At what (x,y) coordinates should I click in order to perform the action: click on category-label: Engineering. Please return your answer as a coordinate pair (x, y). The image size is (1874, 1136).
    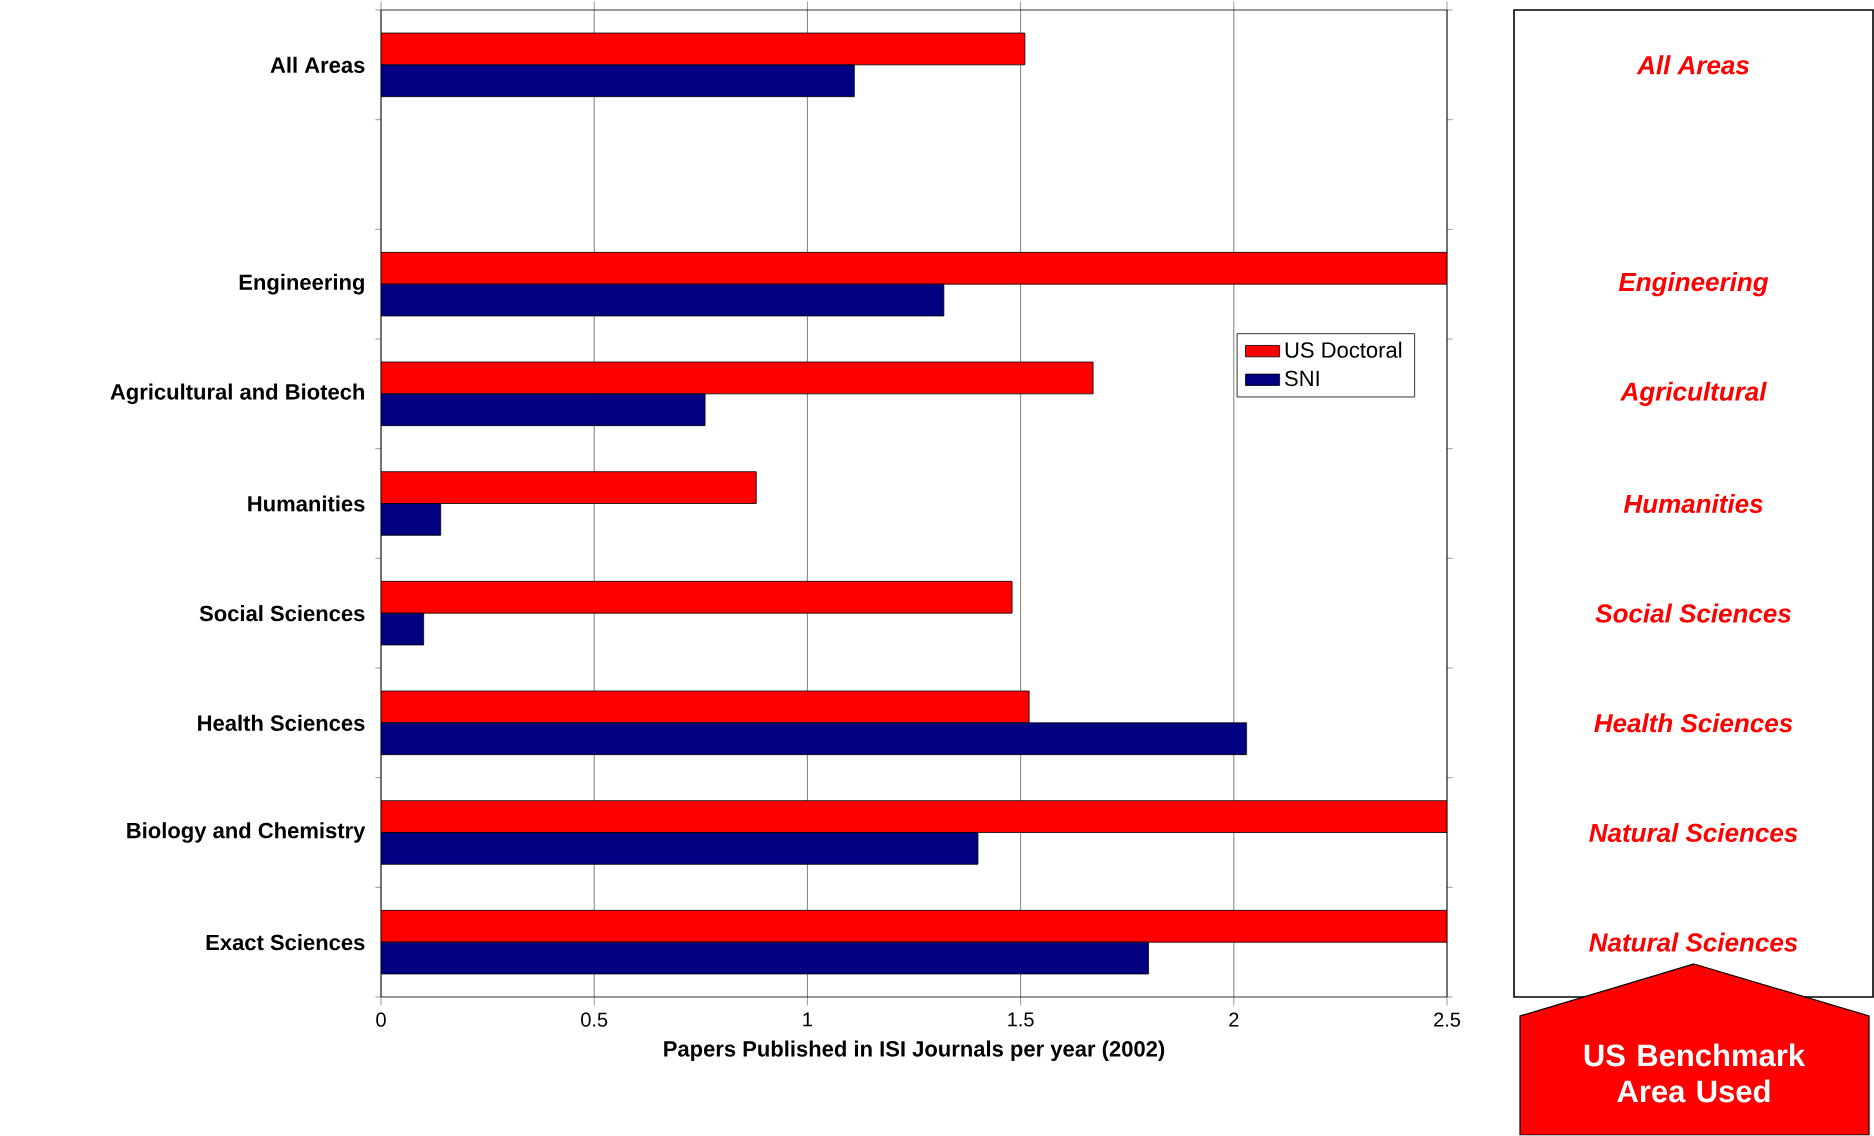
    Looking at the image, I should click on (1693, 284).